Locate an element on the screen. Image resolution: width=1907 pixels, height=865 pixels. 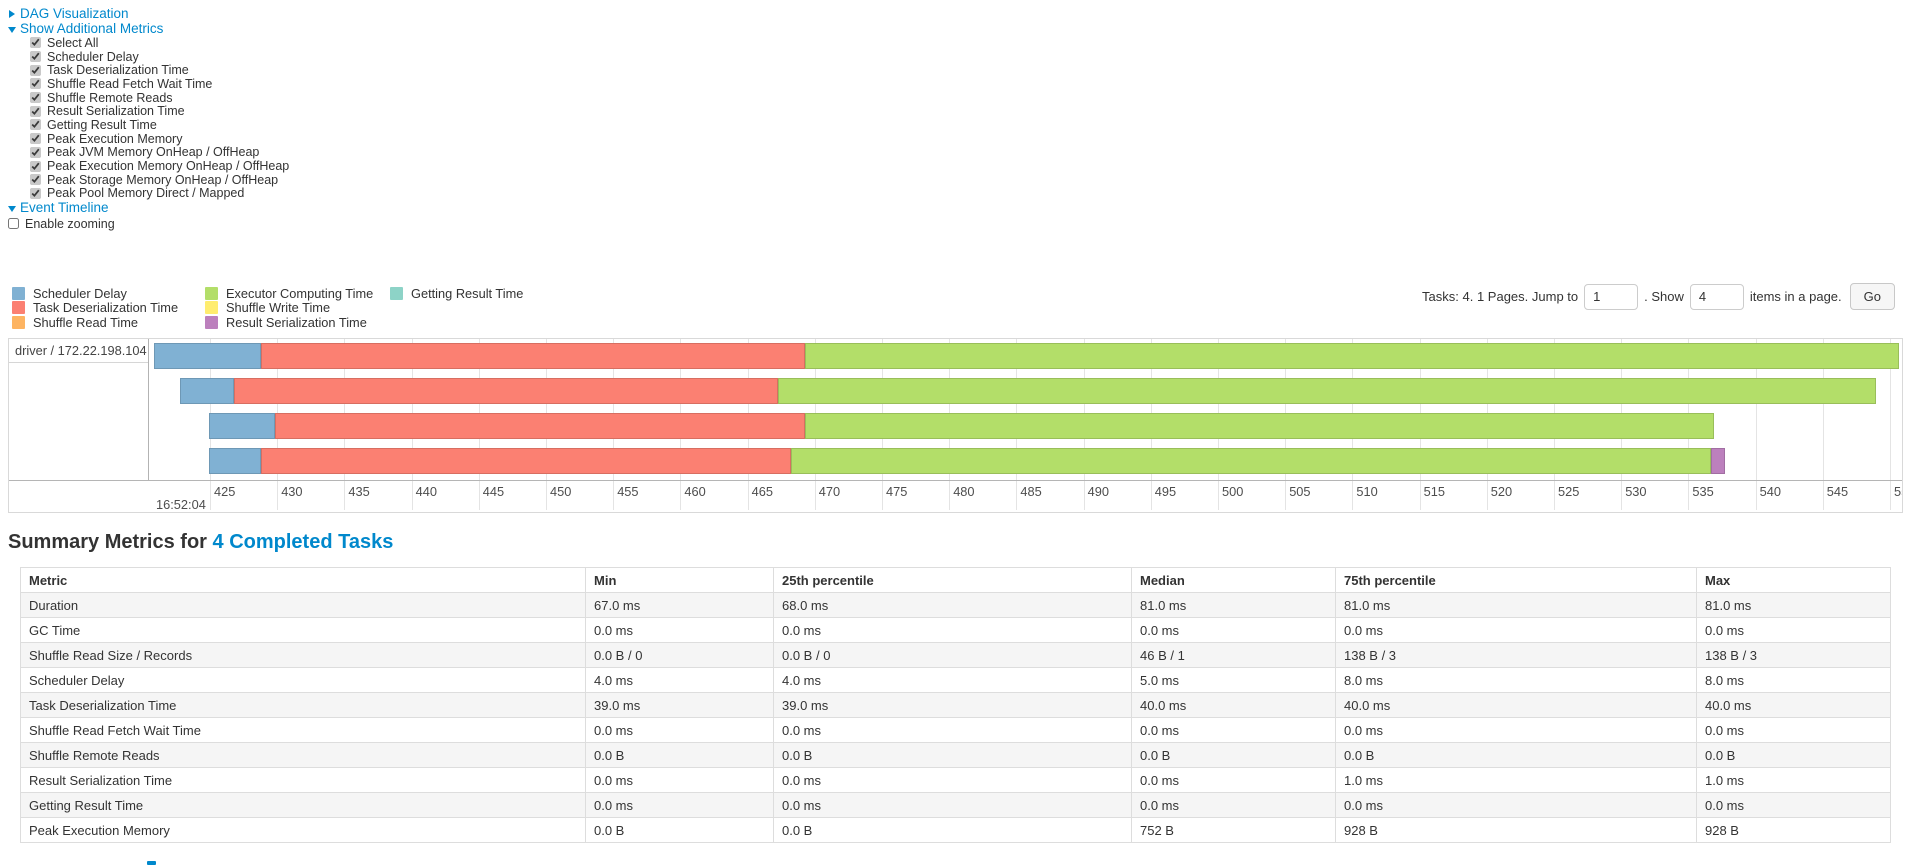
legend-item-task-deserialization-time: Task Deserialization Time is located at coordinates (108, 307).